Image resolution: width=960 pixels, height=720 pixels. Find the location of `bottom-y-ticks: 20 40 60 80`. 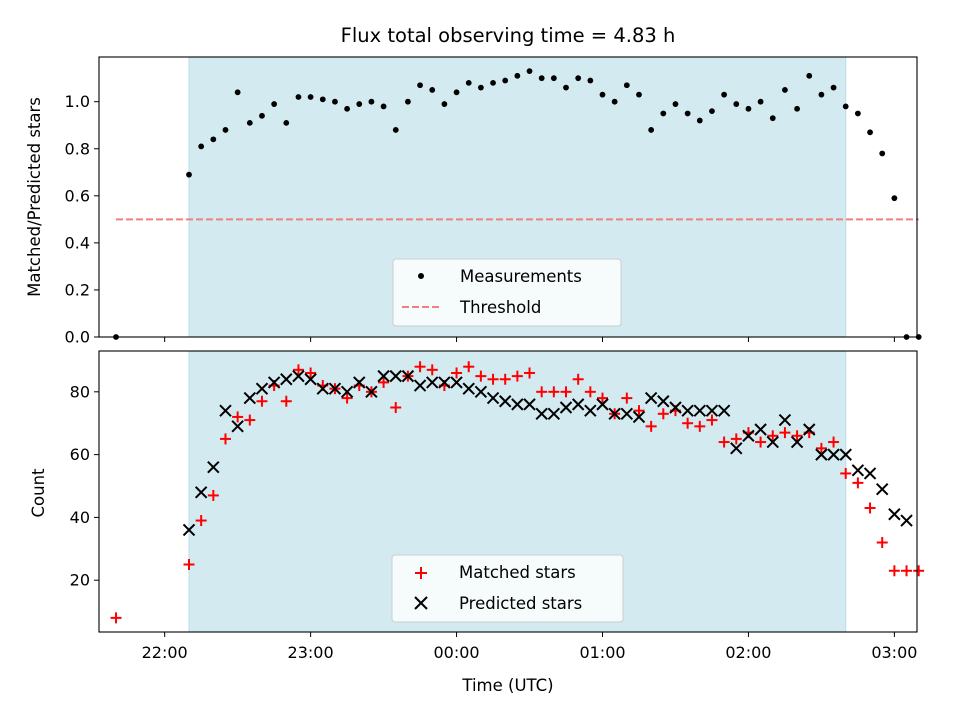

bottom-y-ticks: 20 40 60 80 is located at coordinates (84, 486).